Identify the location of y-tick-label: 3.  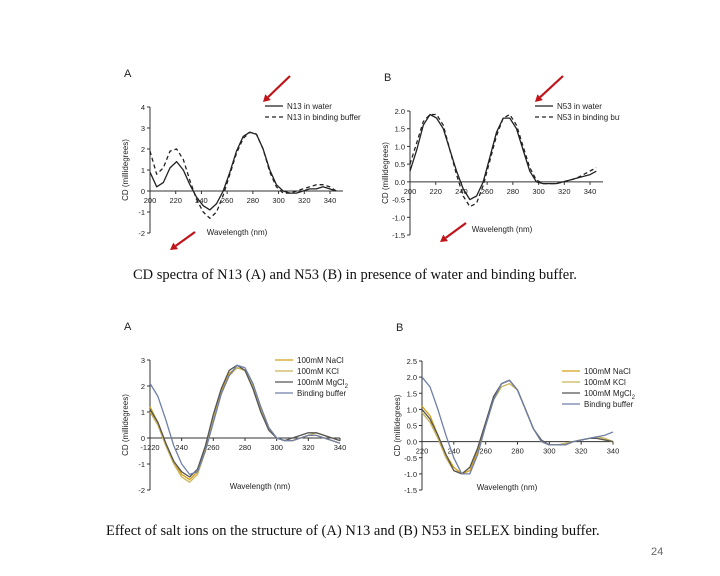
(143, 128).